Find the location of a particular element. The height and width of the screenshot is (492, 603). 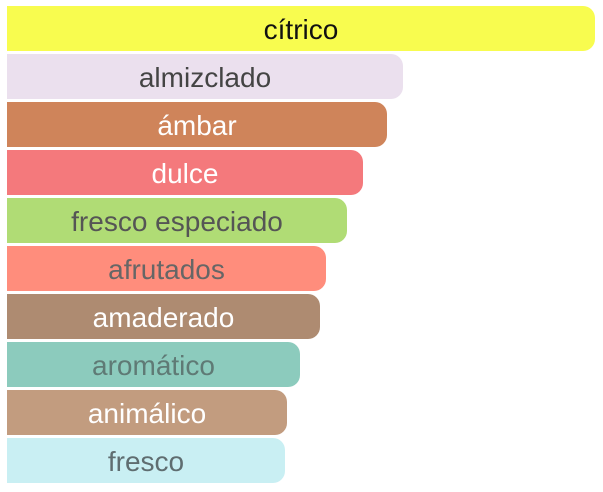

bar-0: cítrico is located at coordinates (301, 28).